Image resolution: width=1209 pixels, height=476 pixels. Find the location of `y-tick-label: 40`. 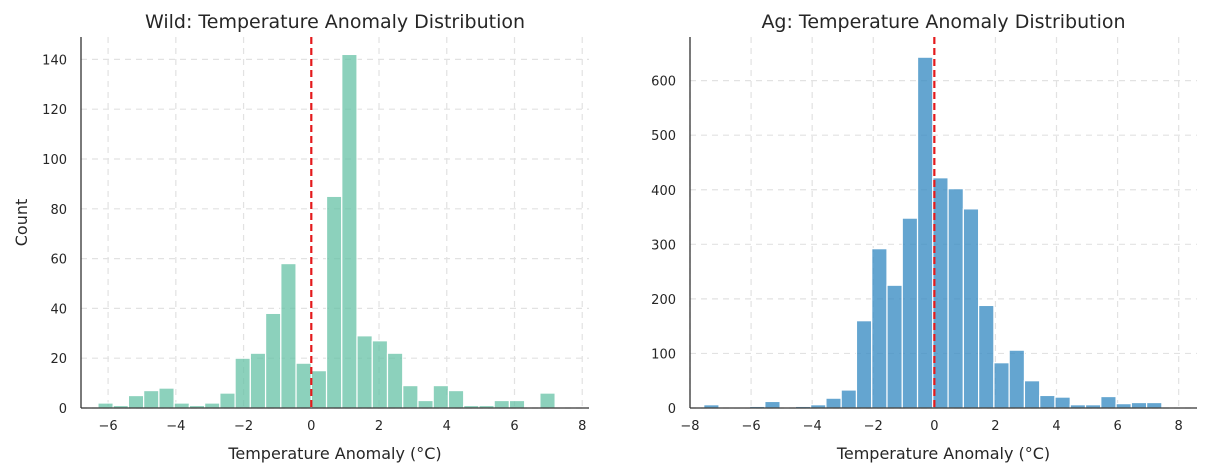

y-tick-label: 40 is located at coordinates (58, 309).